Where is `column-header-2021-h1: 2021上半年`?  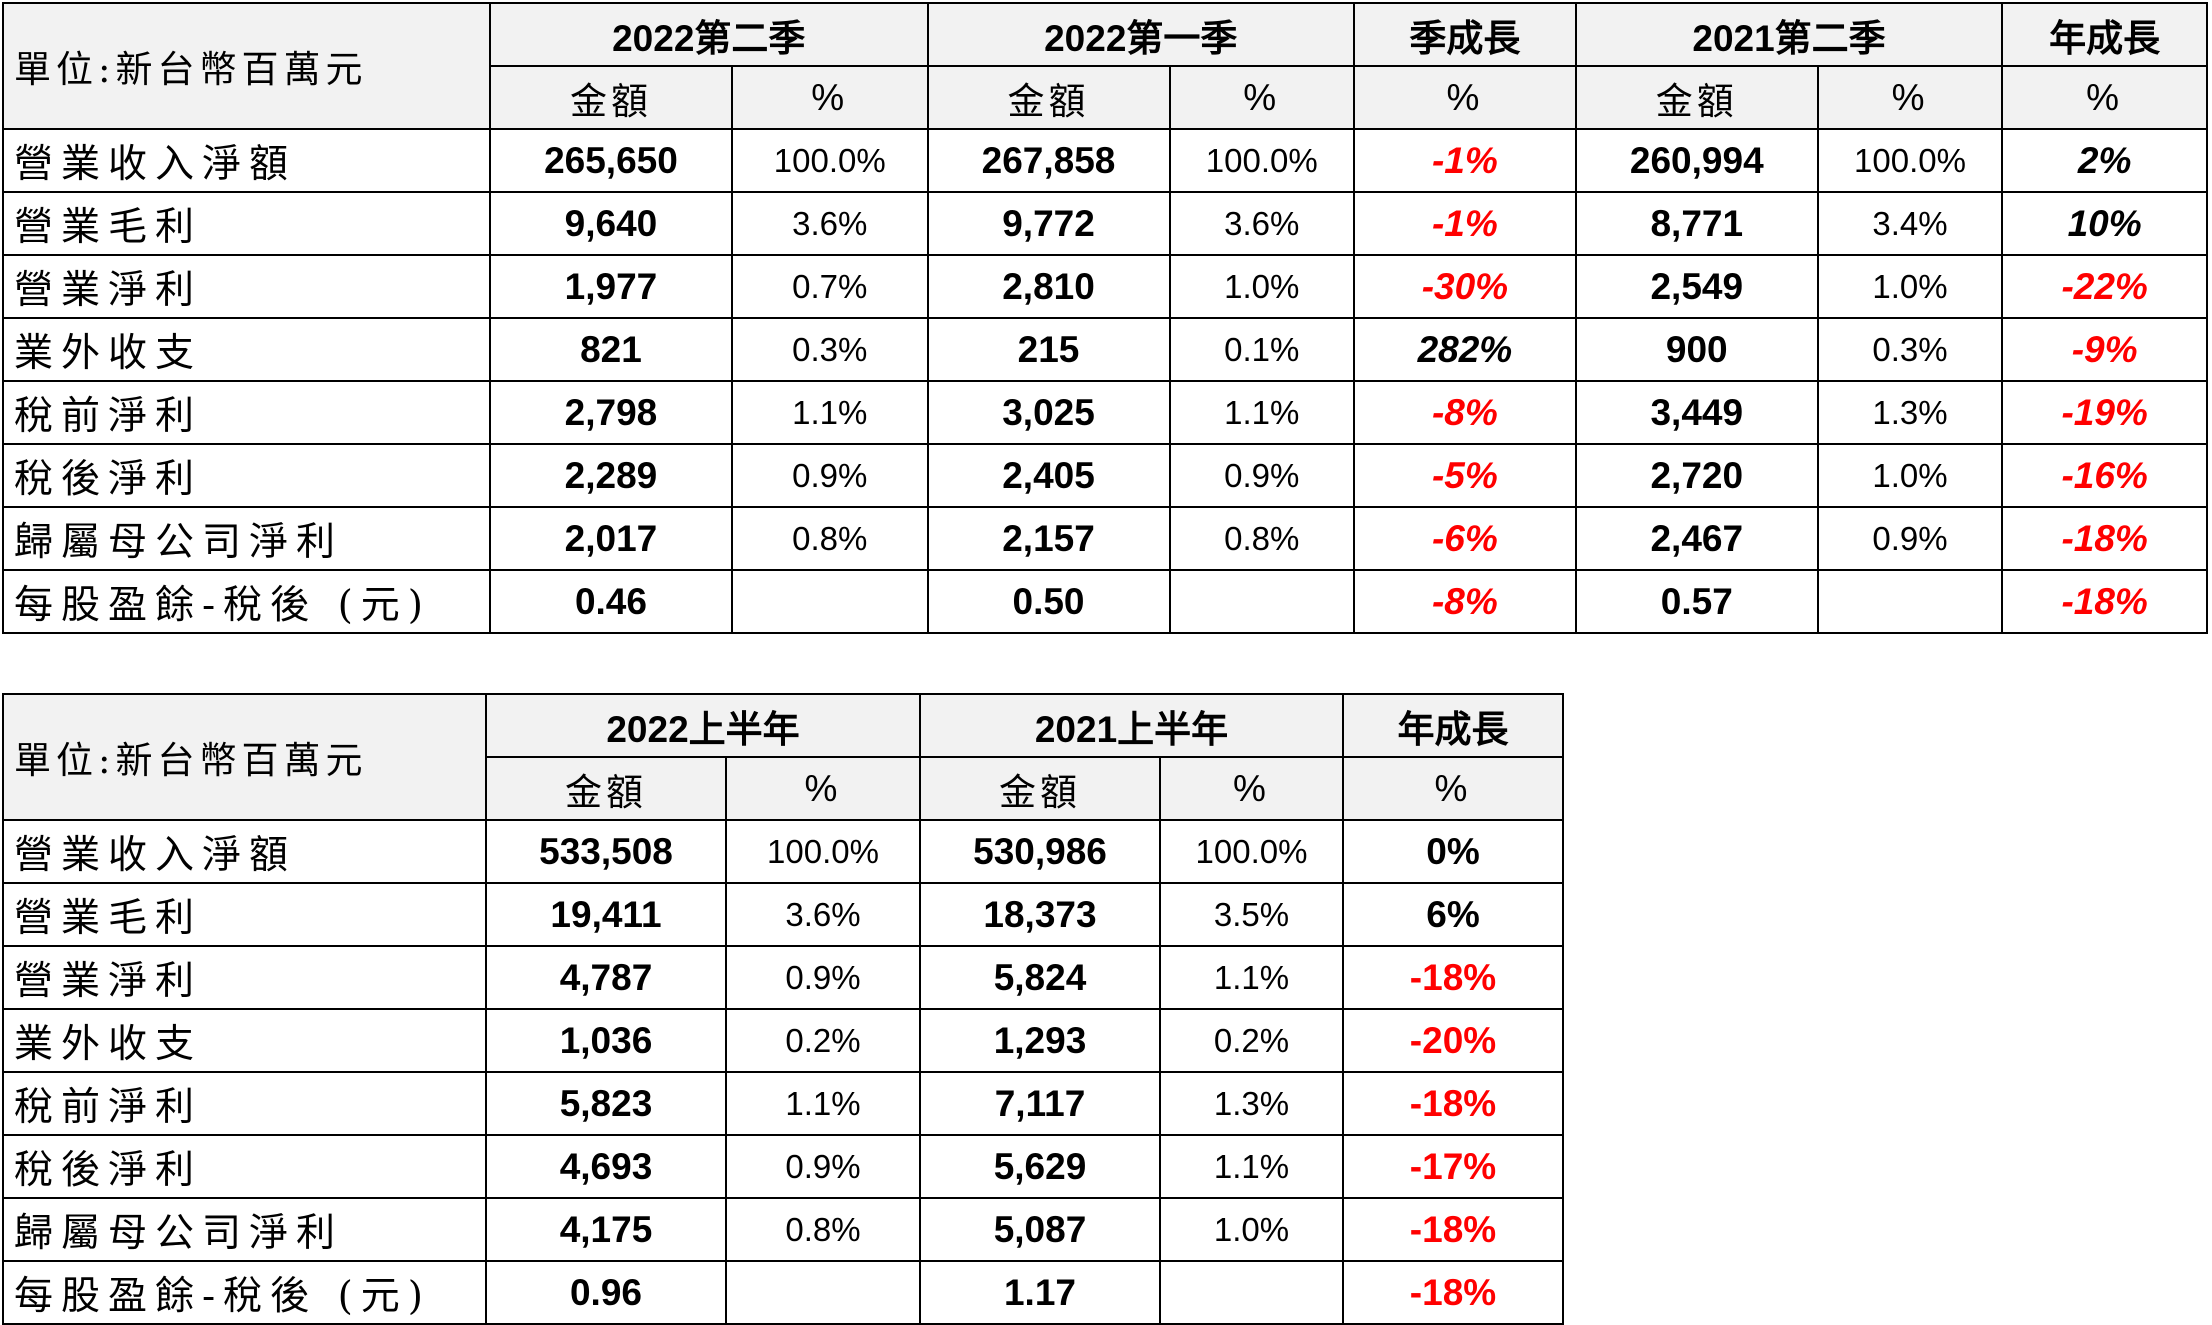 column-header-2021-h1: 2021上半年 is located at coordinates (1131, 725).